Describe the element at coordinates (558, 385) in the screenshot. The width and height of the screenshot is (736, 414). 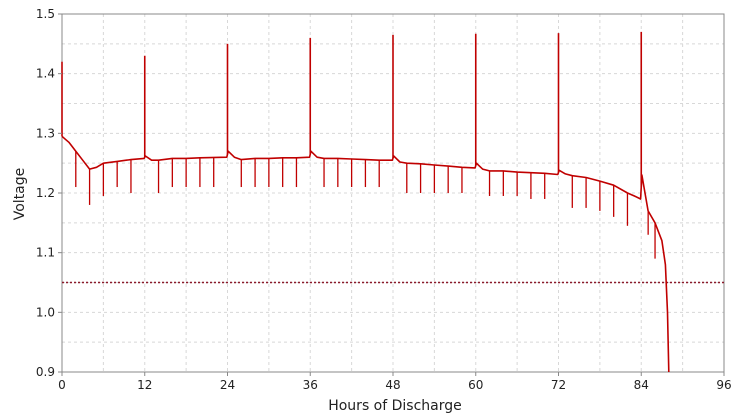
I see `x-tick-label: 72` at that location.